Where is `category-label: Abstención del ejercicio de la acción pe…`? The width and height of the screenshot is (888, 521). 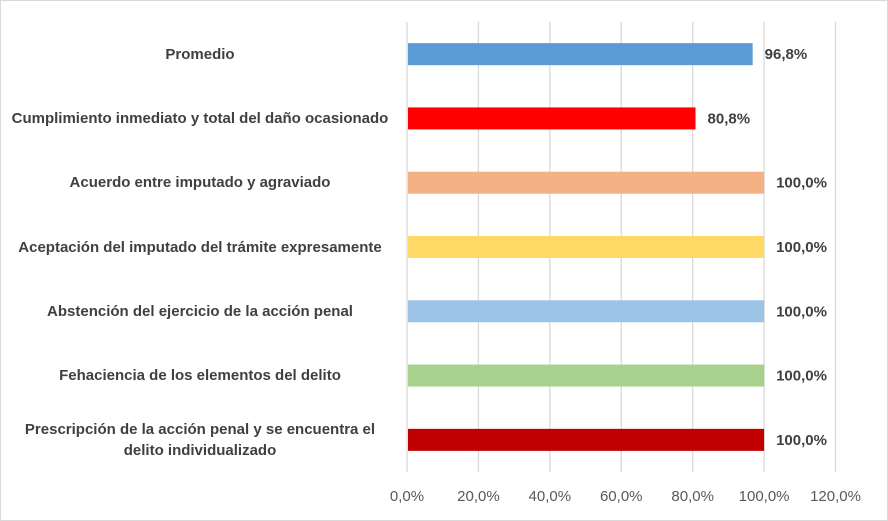 category-label: Abstención del ejercicio de la acción pe… is located at coordinates (200, 311).